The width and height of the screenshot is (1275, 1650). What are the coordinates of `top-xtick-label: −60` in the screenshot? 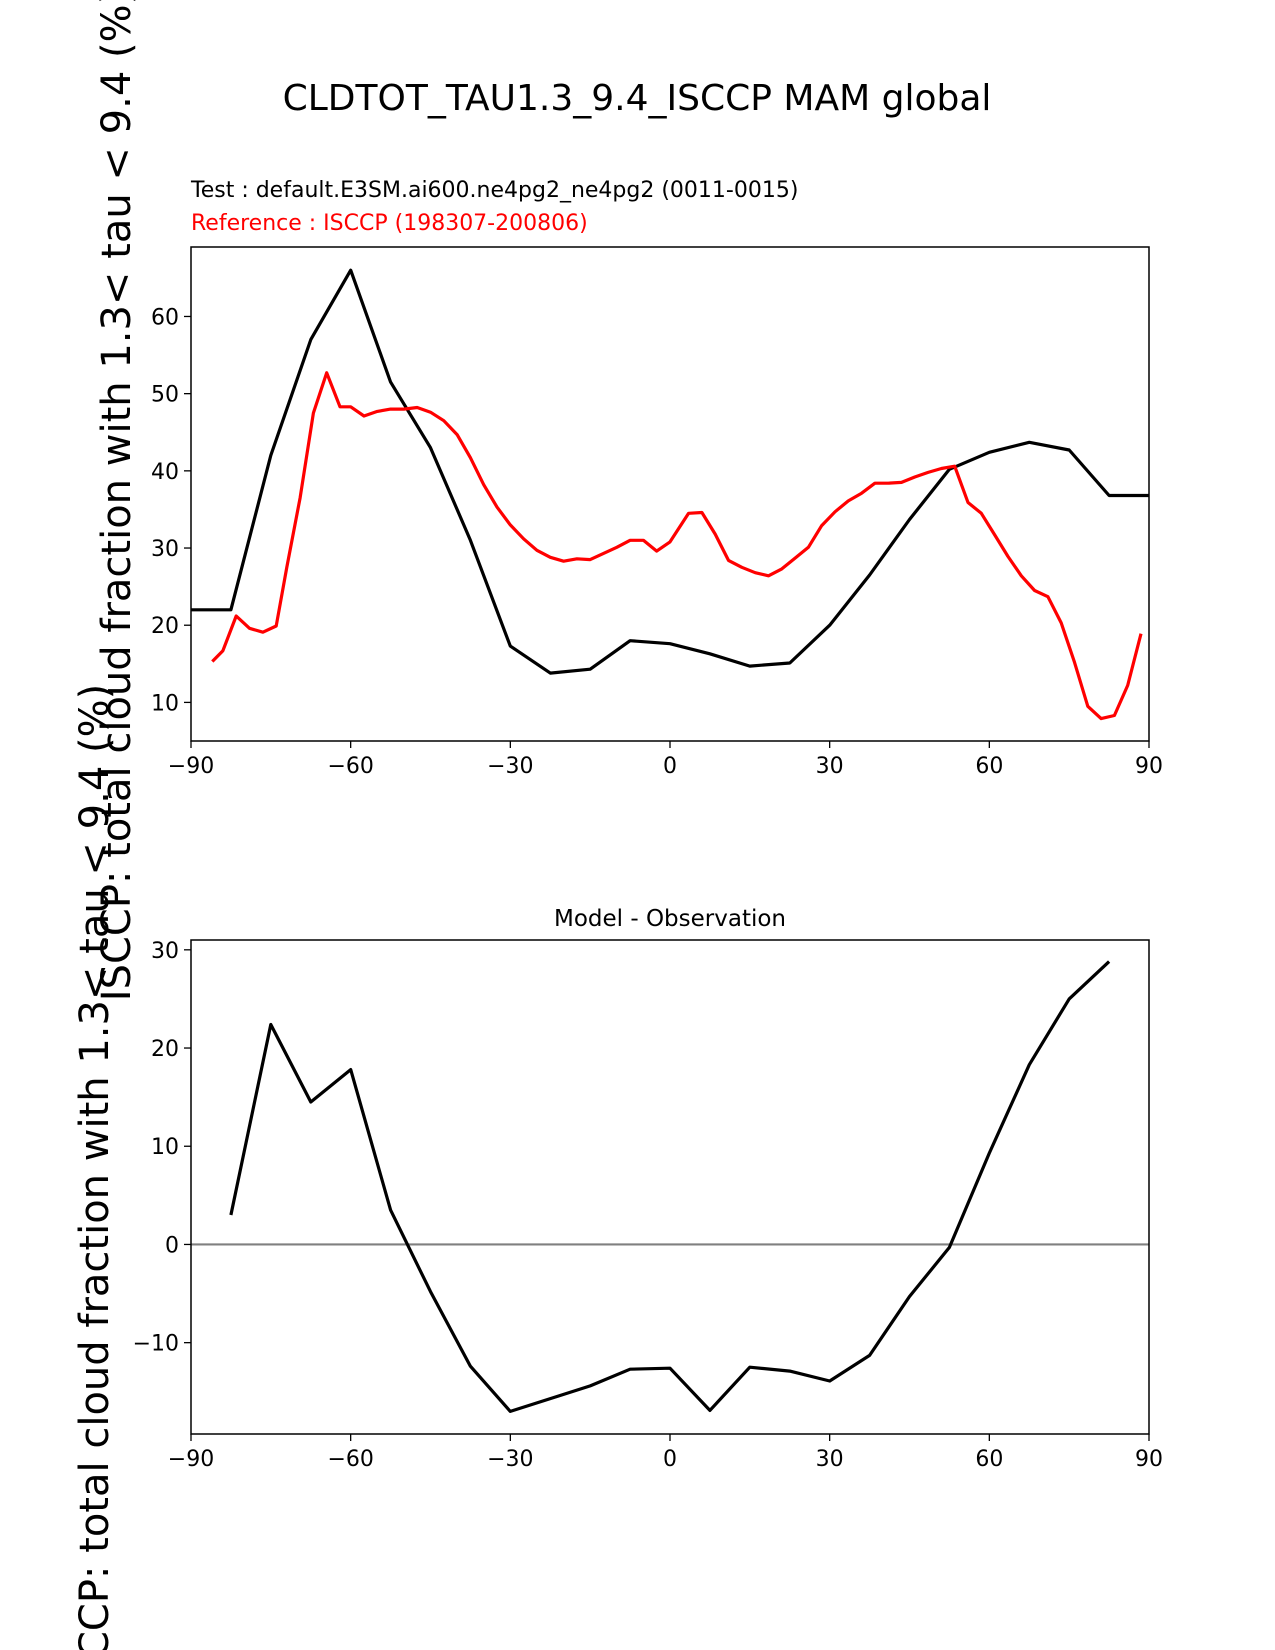 It's located at (350, 766).